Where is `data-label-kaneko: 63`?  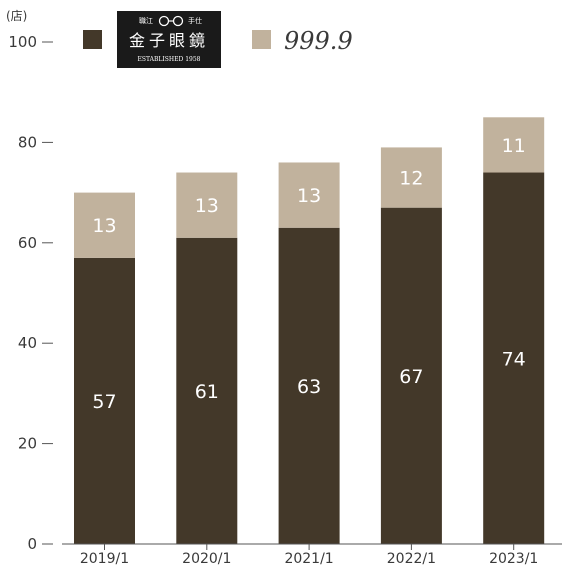 data-label-kaneko: 63 is located at coordinates (309, 387).